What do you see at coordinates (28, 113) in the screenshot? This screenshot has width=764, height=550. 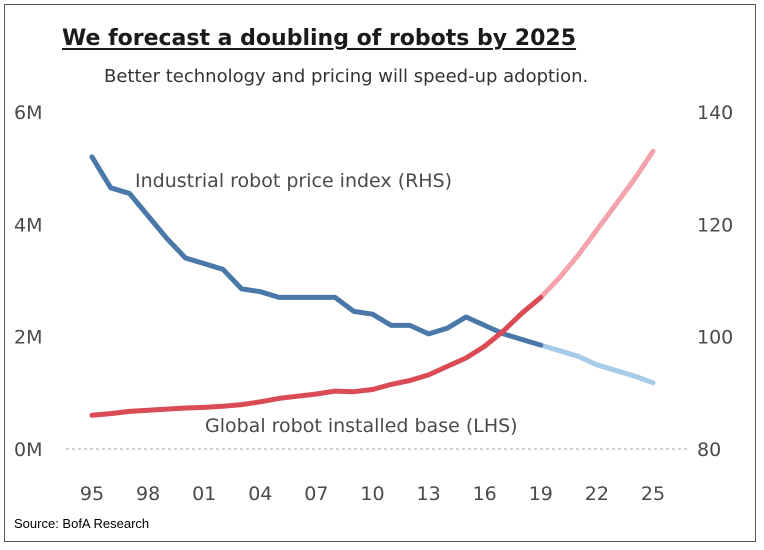 I see `left-axis-tick-label: 6M` at bounding box center [28, 113].